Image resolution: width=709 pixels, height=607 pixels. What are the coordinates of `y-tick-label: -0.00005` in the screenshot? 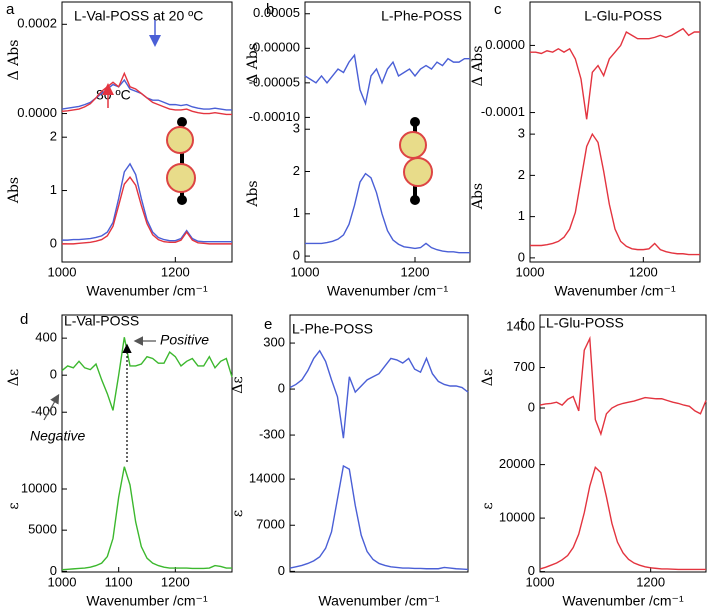 It's located at (274, 81).